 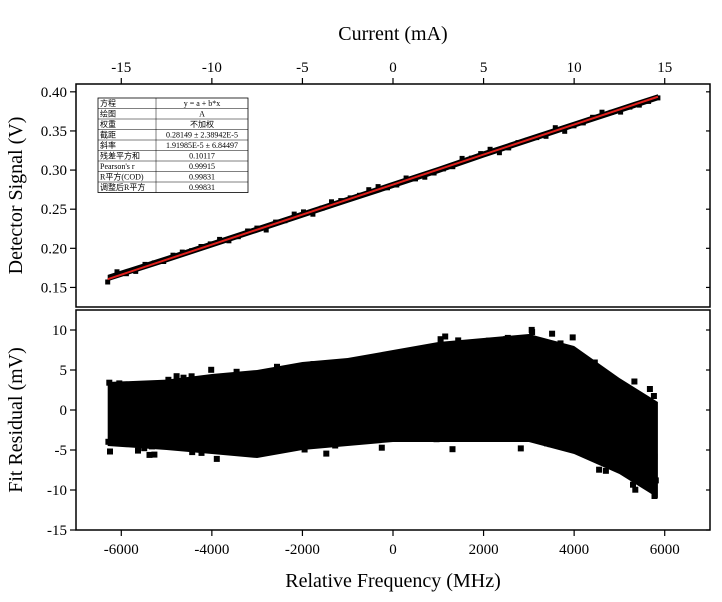 I want to click on fit-table-key: R平方(COD), so click(x=122, y=177).